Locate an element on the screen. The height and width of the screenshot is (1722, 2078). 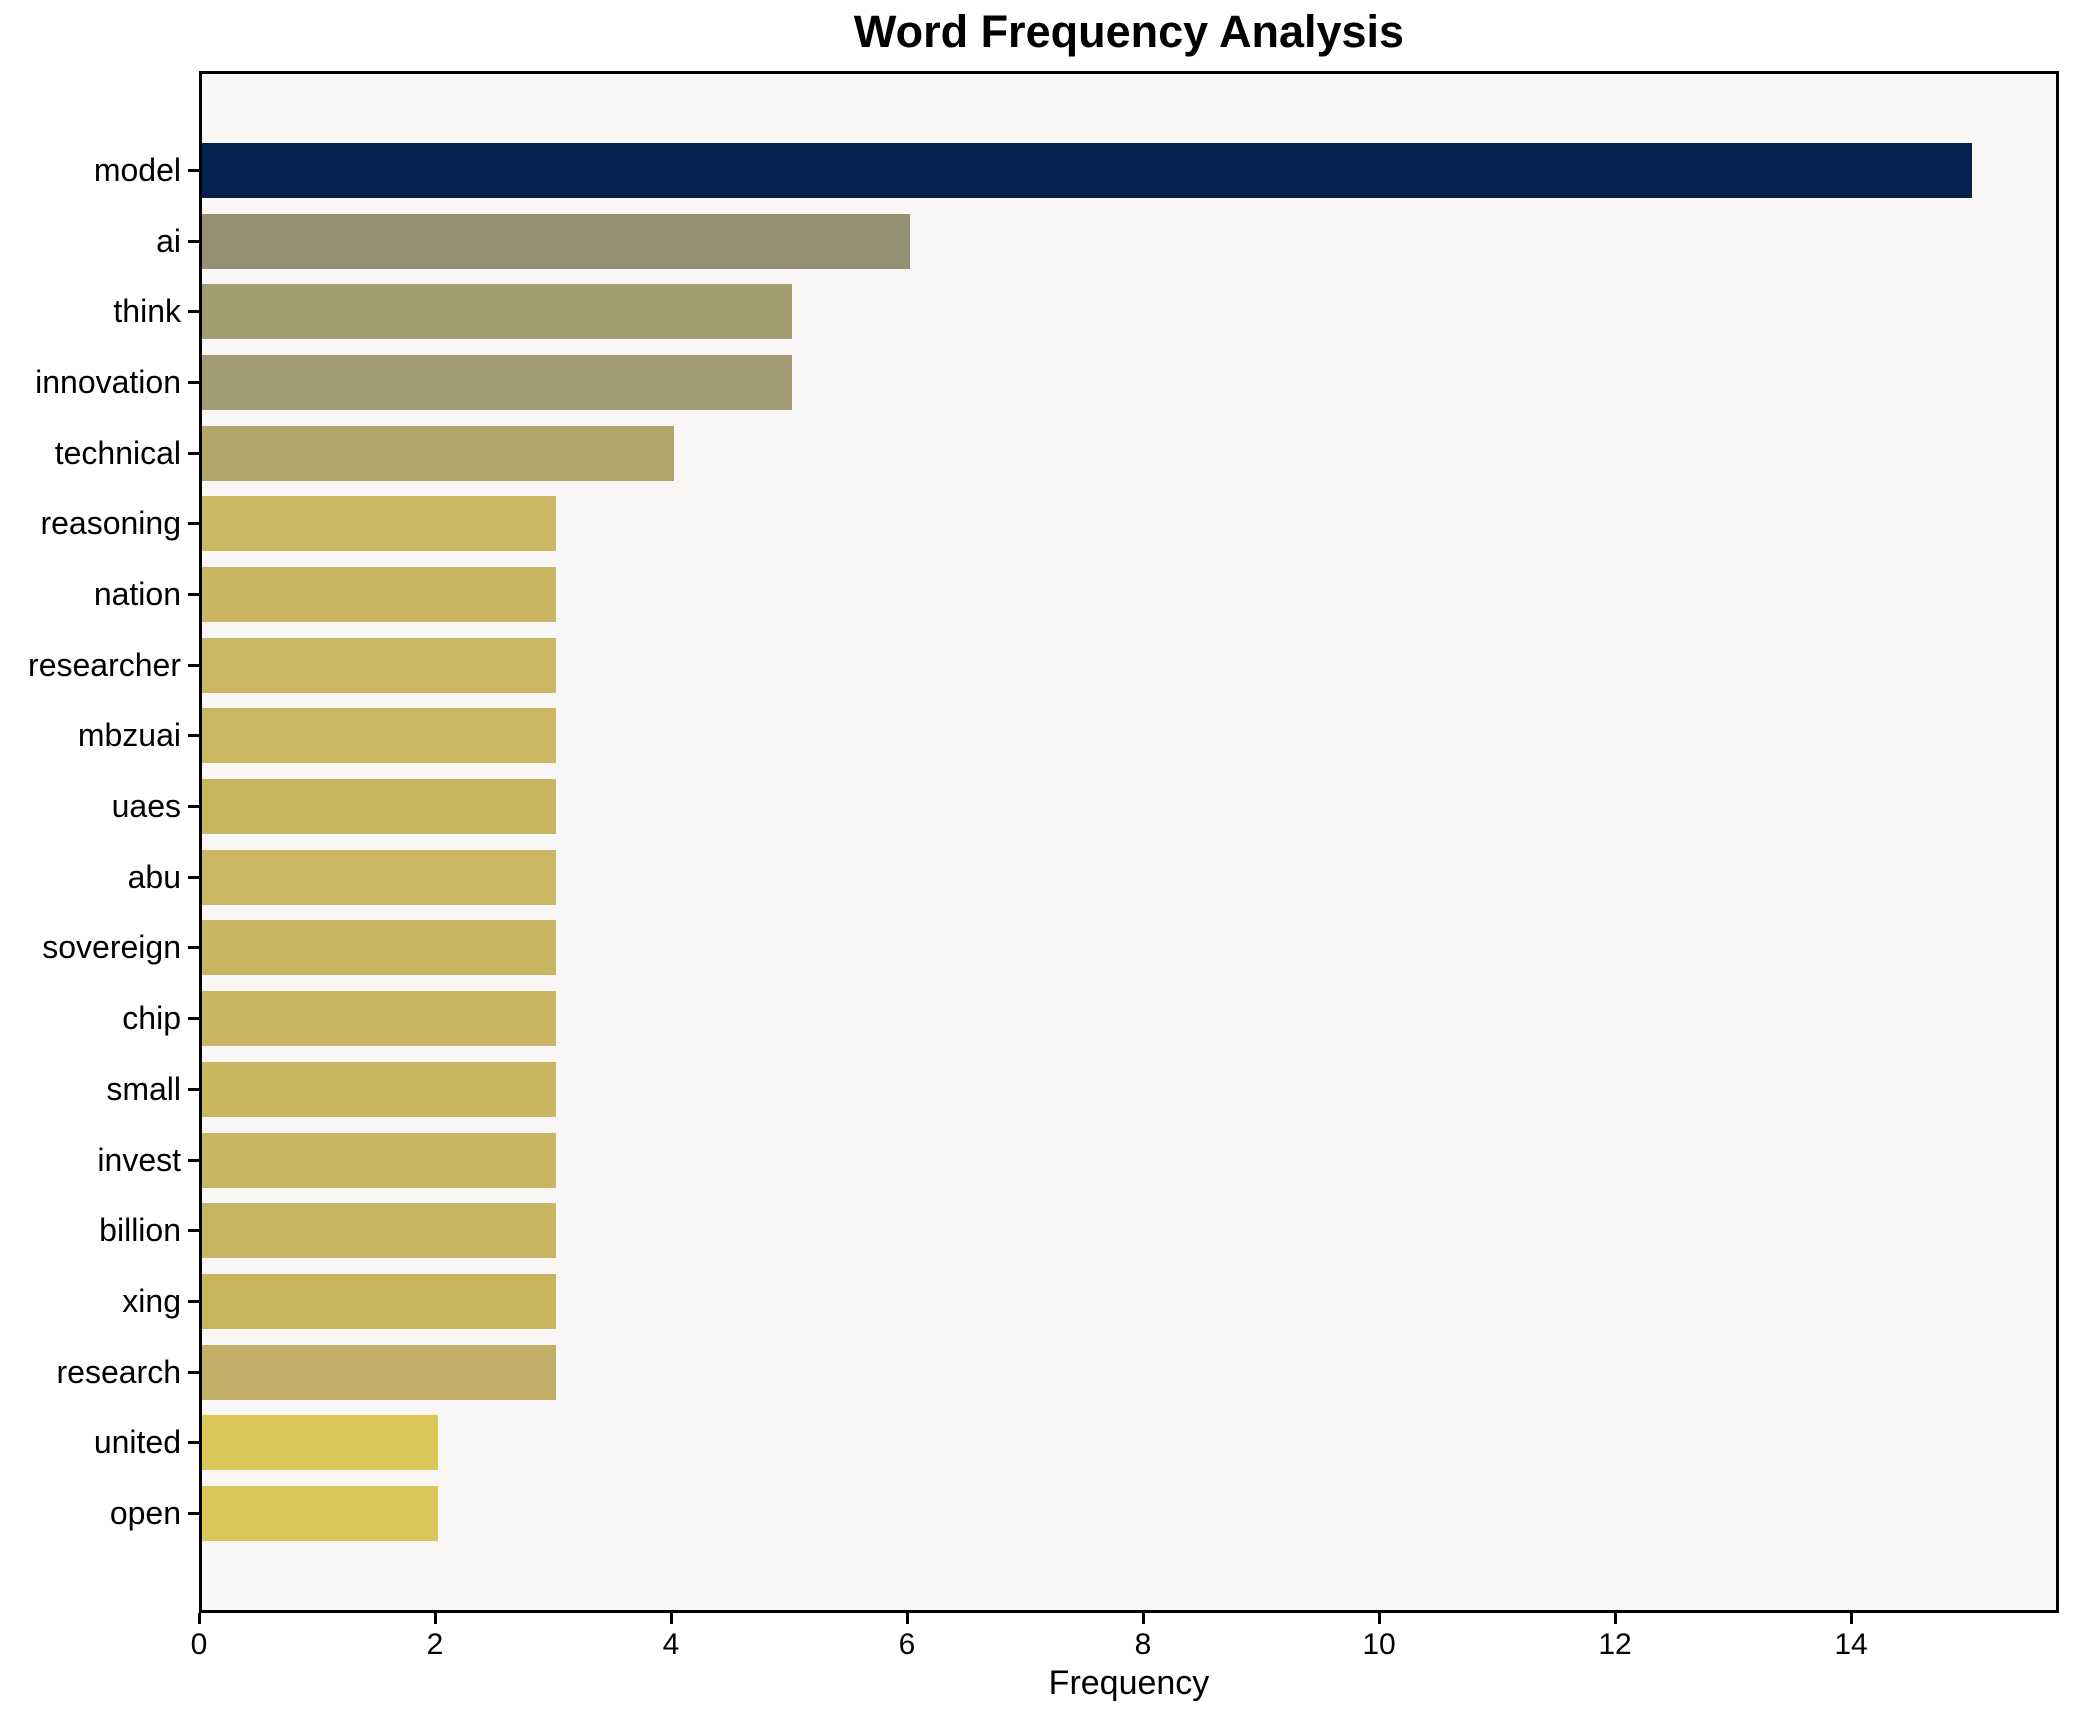
y-tick-label-researcher: researcher is located at coordinates (104, 664).